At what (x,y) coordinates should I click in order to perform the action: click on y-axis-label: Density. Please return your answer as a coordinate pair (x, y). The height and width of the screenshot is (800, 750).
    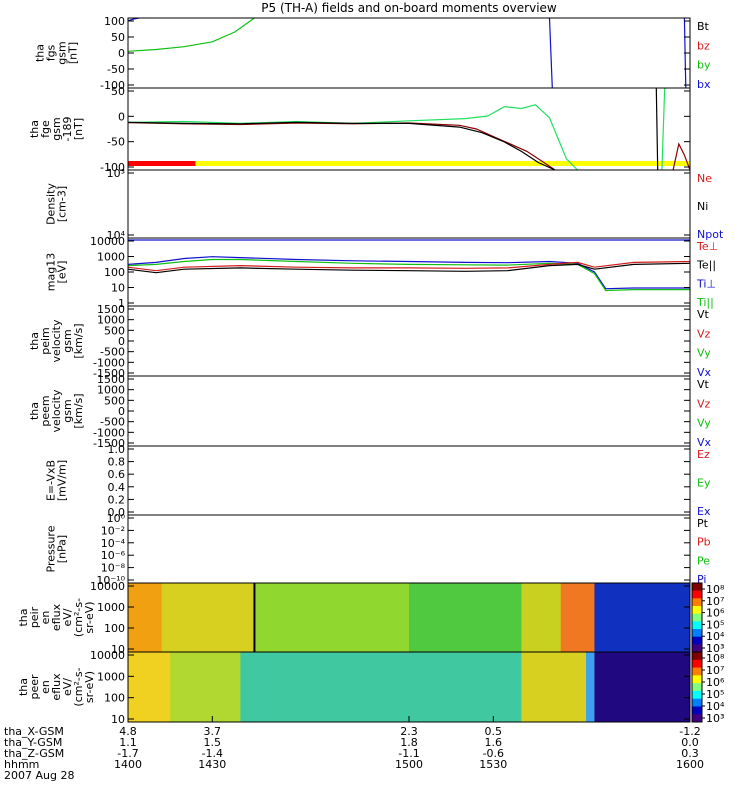
    Looking at the image, I should click on (51, 204).